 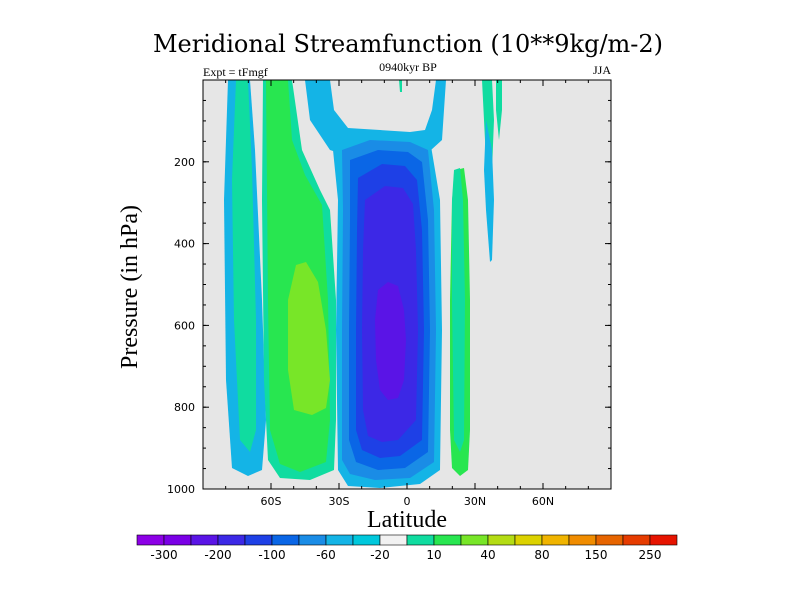 What do you see at coordinates (458, 310) in the screenshot?
I see `contour-nh-hadley-inner` at bounding box center [458, 310].